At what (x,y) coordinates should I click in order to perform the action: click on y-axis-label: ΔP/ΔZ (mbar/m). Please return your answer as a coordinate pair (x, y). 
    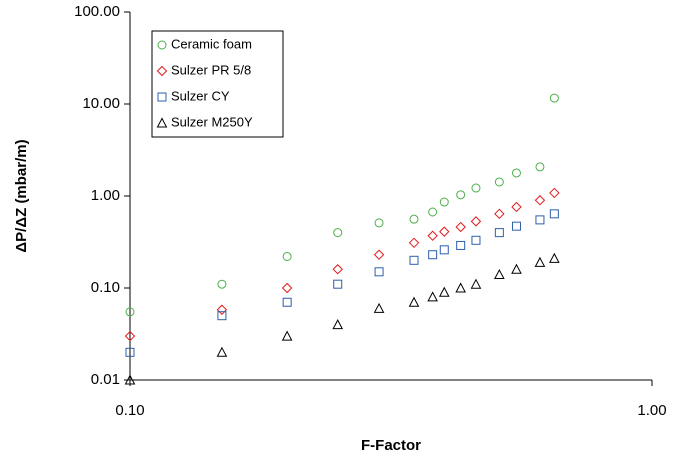
    Looking at the image, I should click on (21, 195).